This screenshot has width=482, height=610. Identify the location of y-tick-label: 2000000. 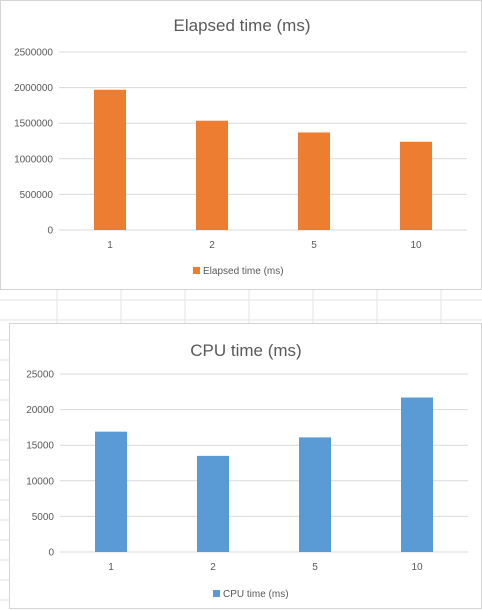
(33, 88).